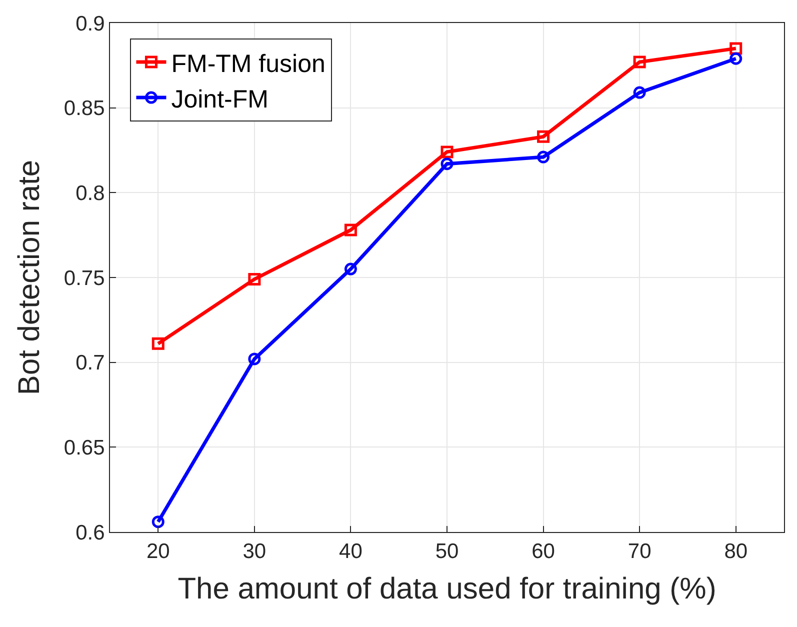 This screenshot has width=797, height=627. What do you see at coordinates (350, 552) in the screenshot?
I see `x-tick-label: 40` at bounding box center [350, 552].